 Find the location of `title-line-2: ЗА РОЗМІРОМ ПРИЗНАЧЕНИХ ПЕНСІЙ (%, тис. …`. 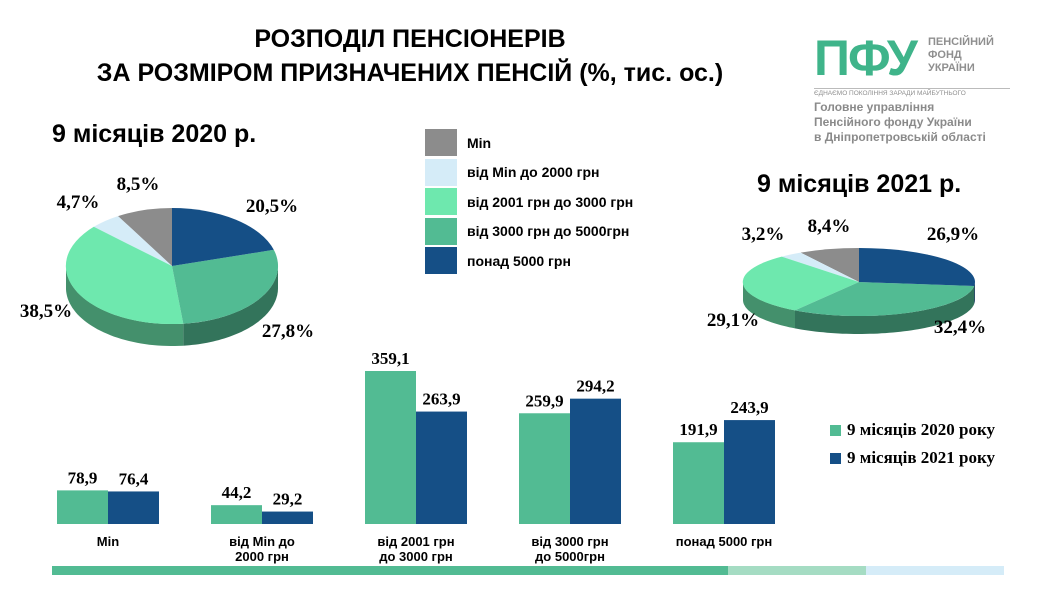

title-line-2: ЗА РОЗМІРОМ ПРИЗНАЧЕНИХ ПЕНСІЙ (%, тис. … is located at coordinates (410, 73).